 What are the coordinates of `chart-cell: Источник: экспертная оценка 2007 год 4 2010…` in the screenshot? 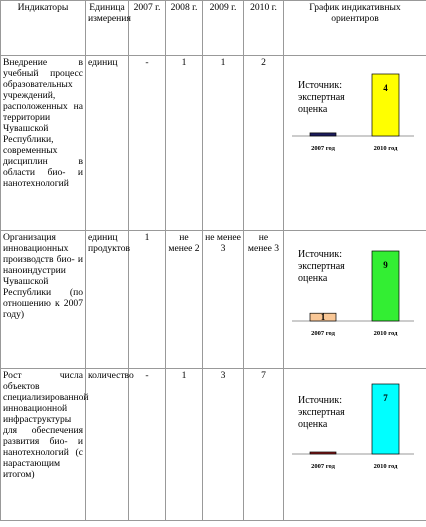 It's located at (354, 143).